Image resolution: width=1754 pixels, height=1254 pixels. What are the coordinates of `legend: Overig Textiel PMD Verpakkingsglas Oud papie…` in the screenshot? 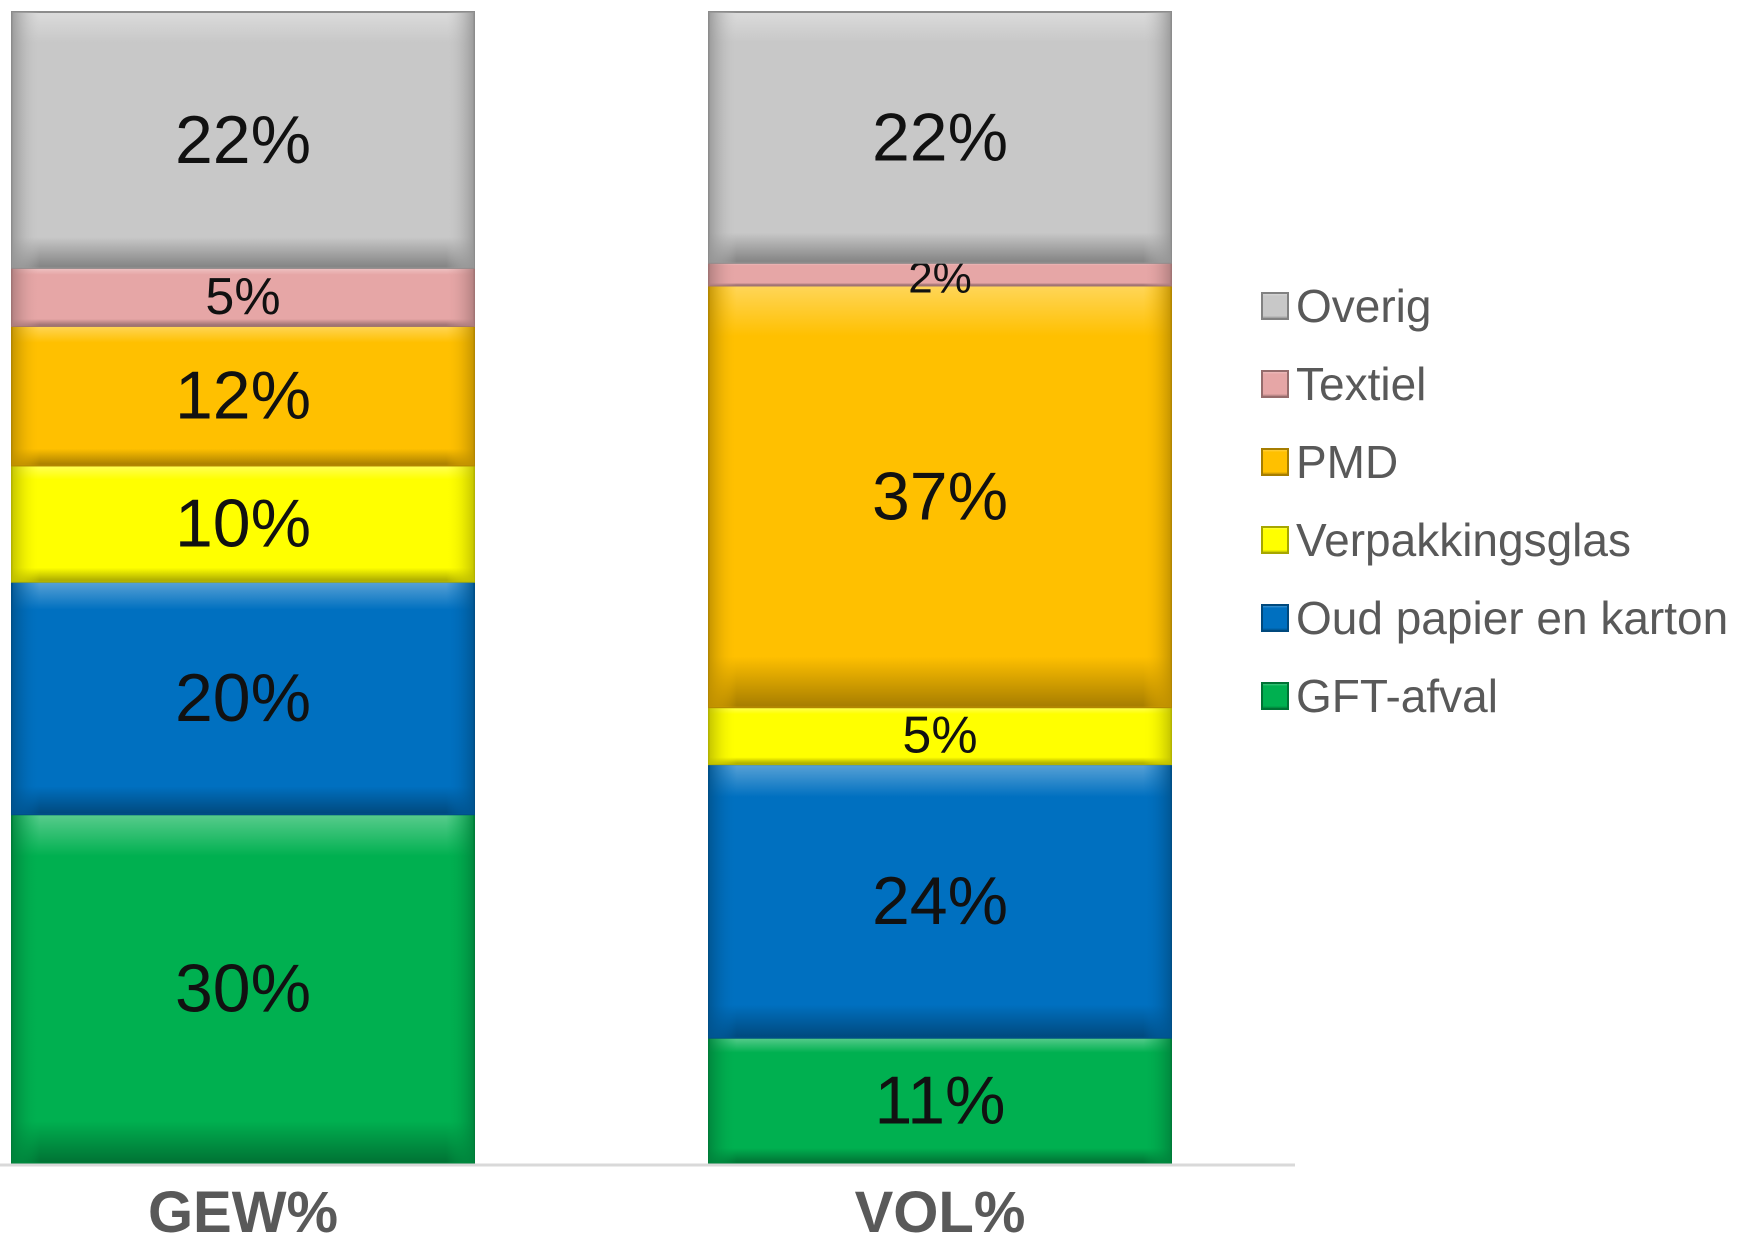 It's located at (1494, 501).